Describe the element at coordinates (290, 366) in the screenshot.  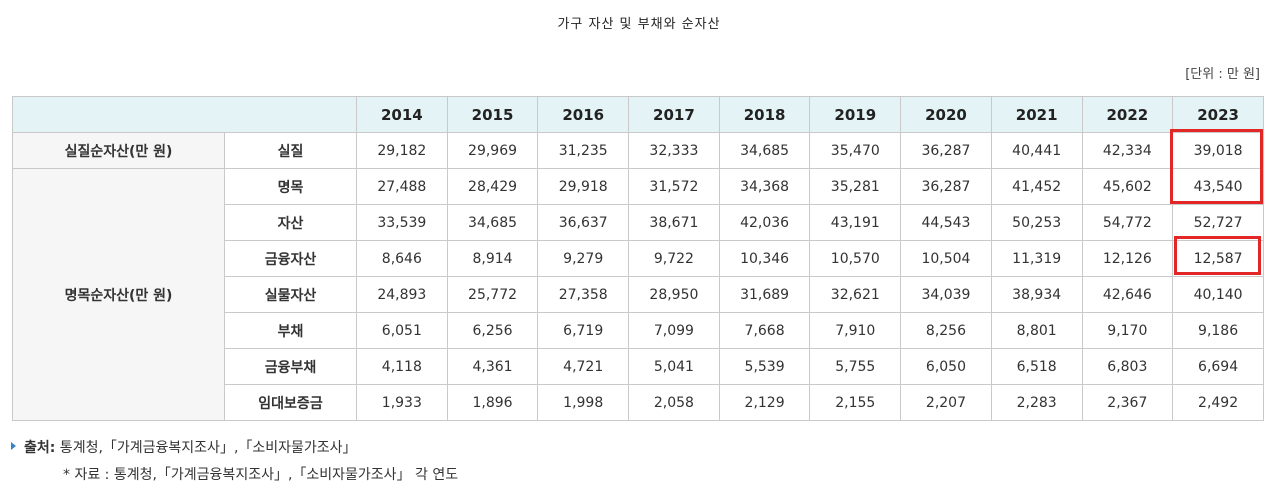
I see `row-label: 금융부채` at that location.